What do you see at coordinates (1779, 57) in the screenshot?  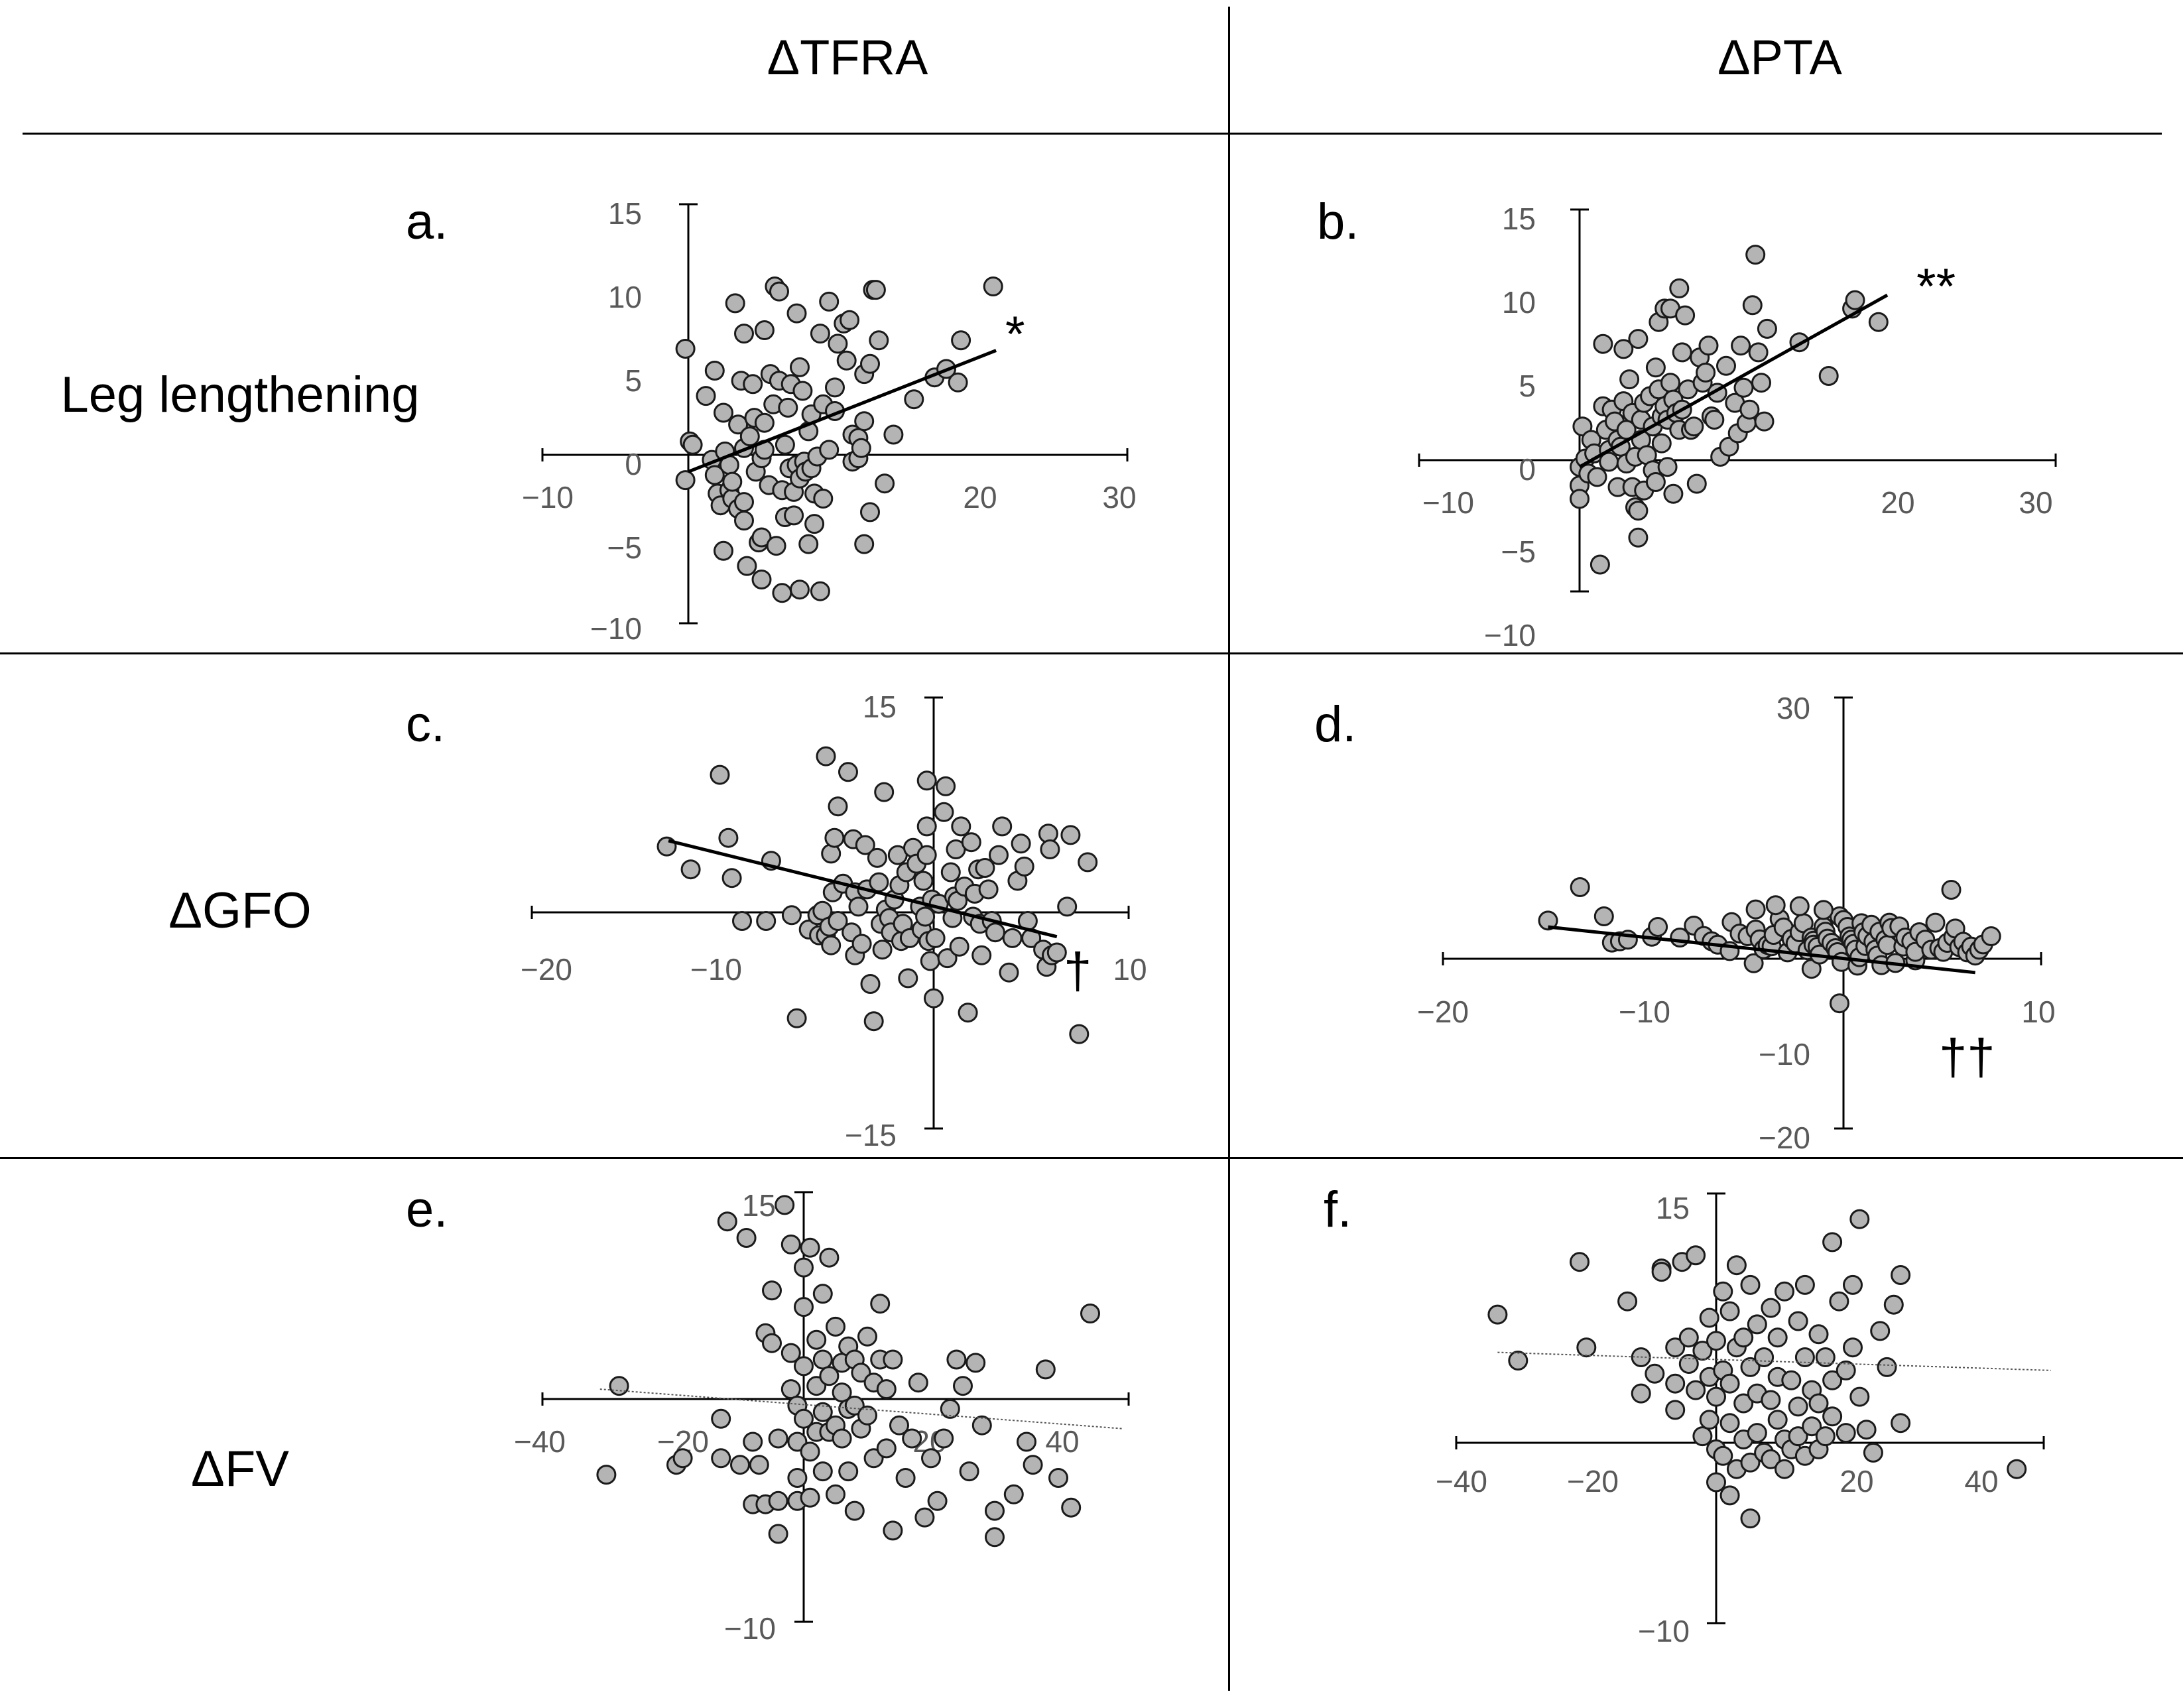 I see `column-header-pta: ΔPTA` at bounding box center [1779, 57].